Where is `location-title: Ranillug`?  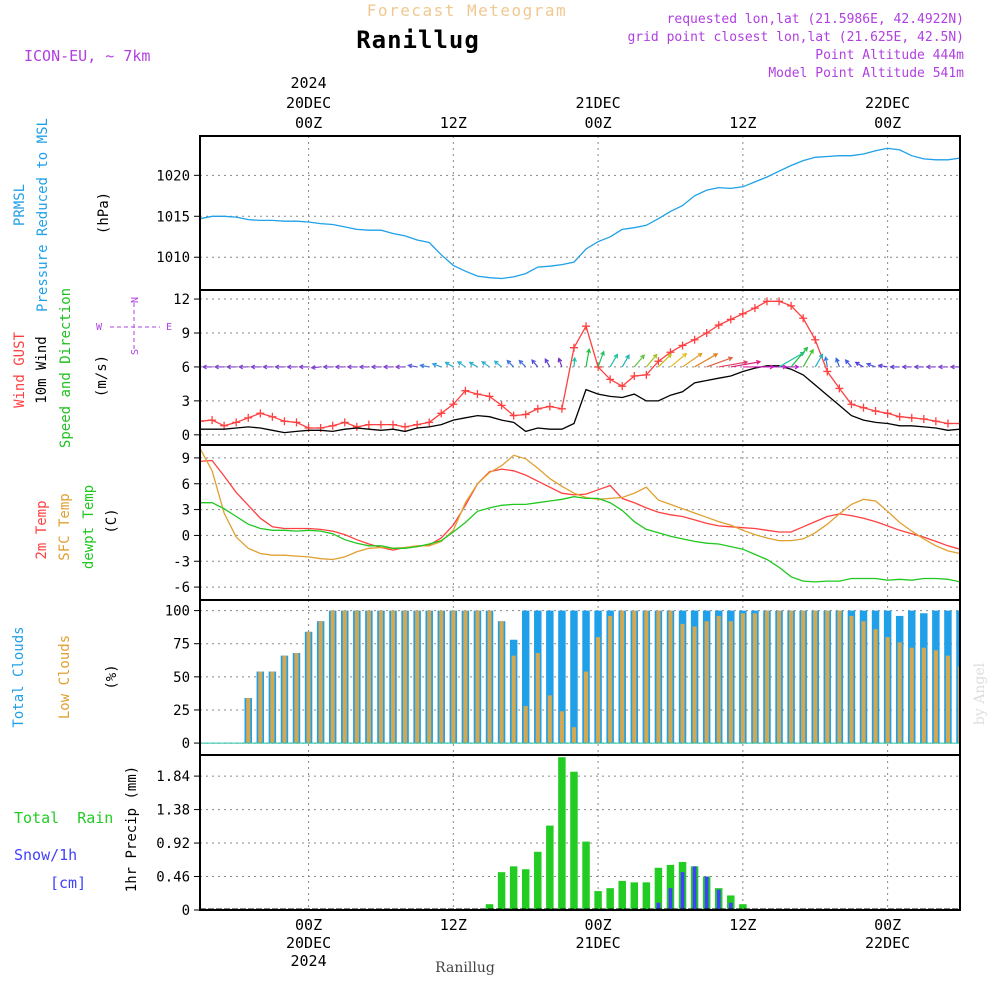
location-title: Ranillug is located at coordinates (418, 40).